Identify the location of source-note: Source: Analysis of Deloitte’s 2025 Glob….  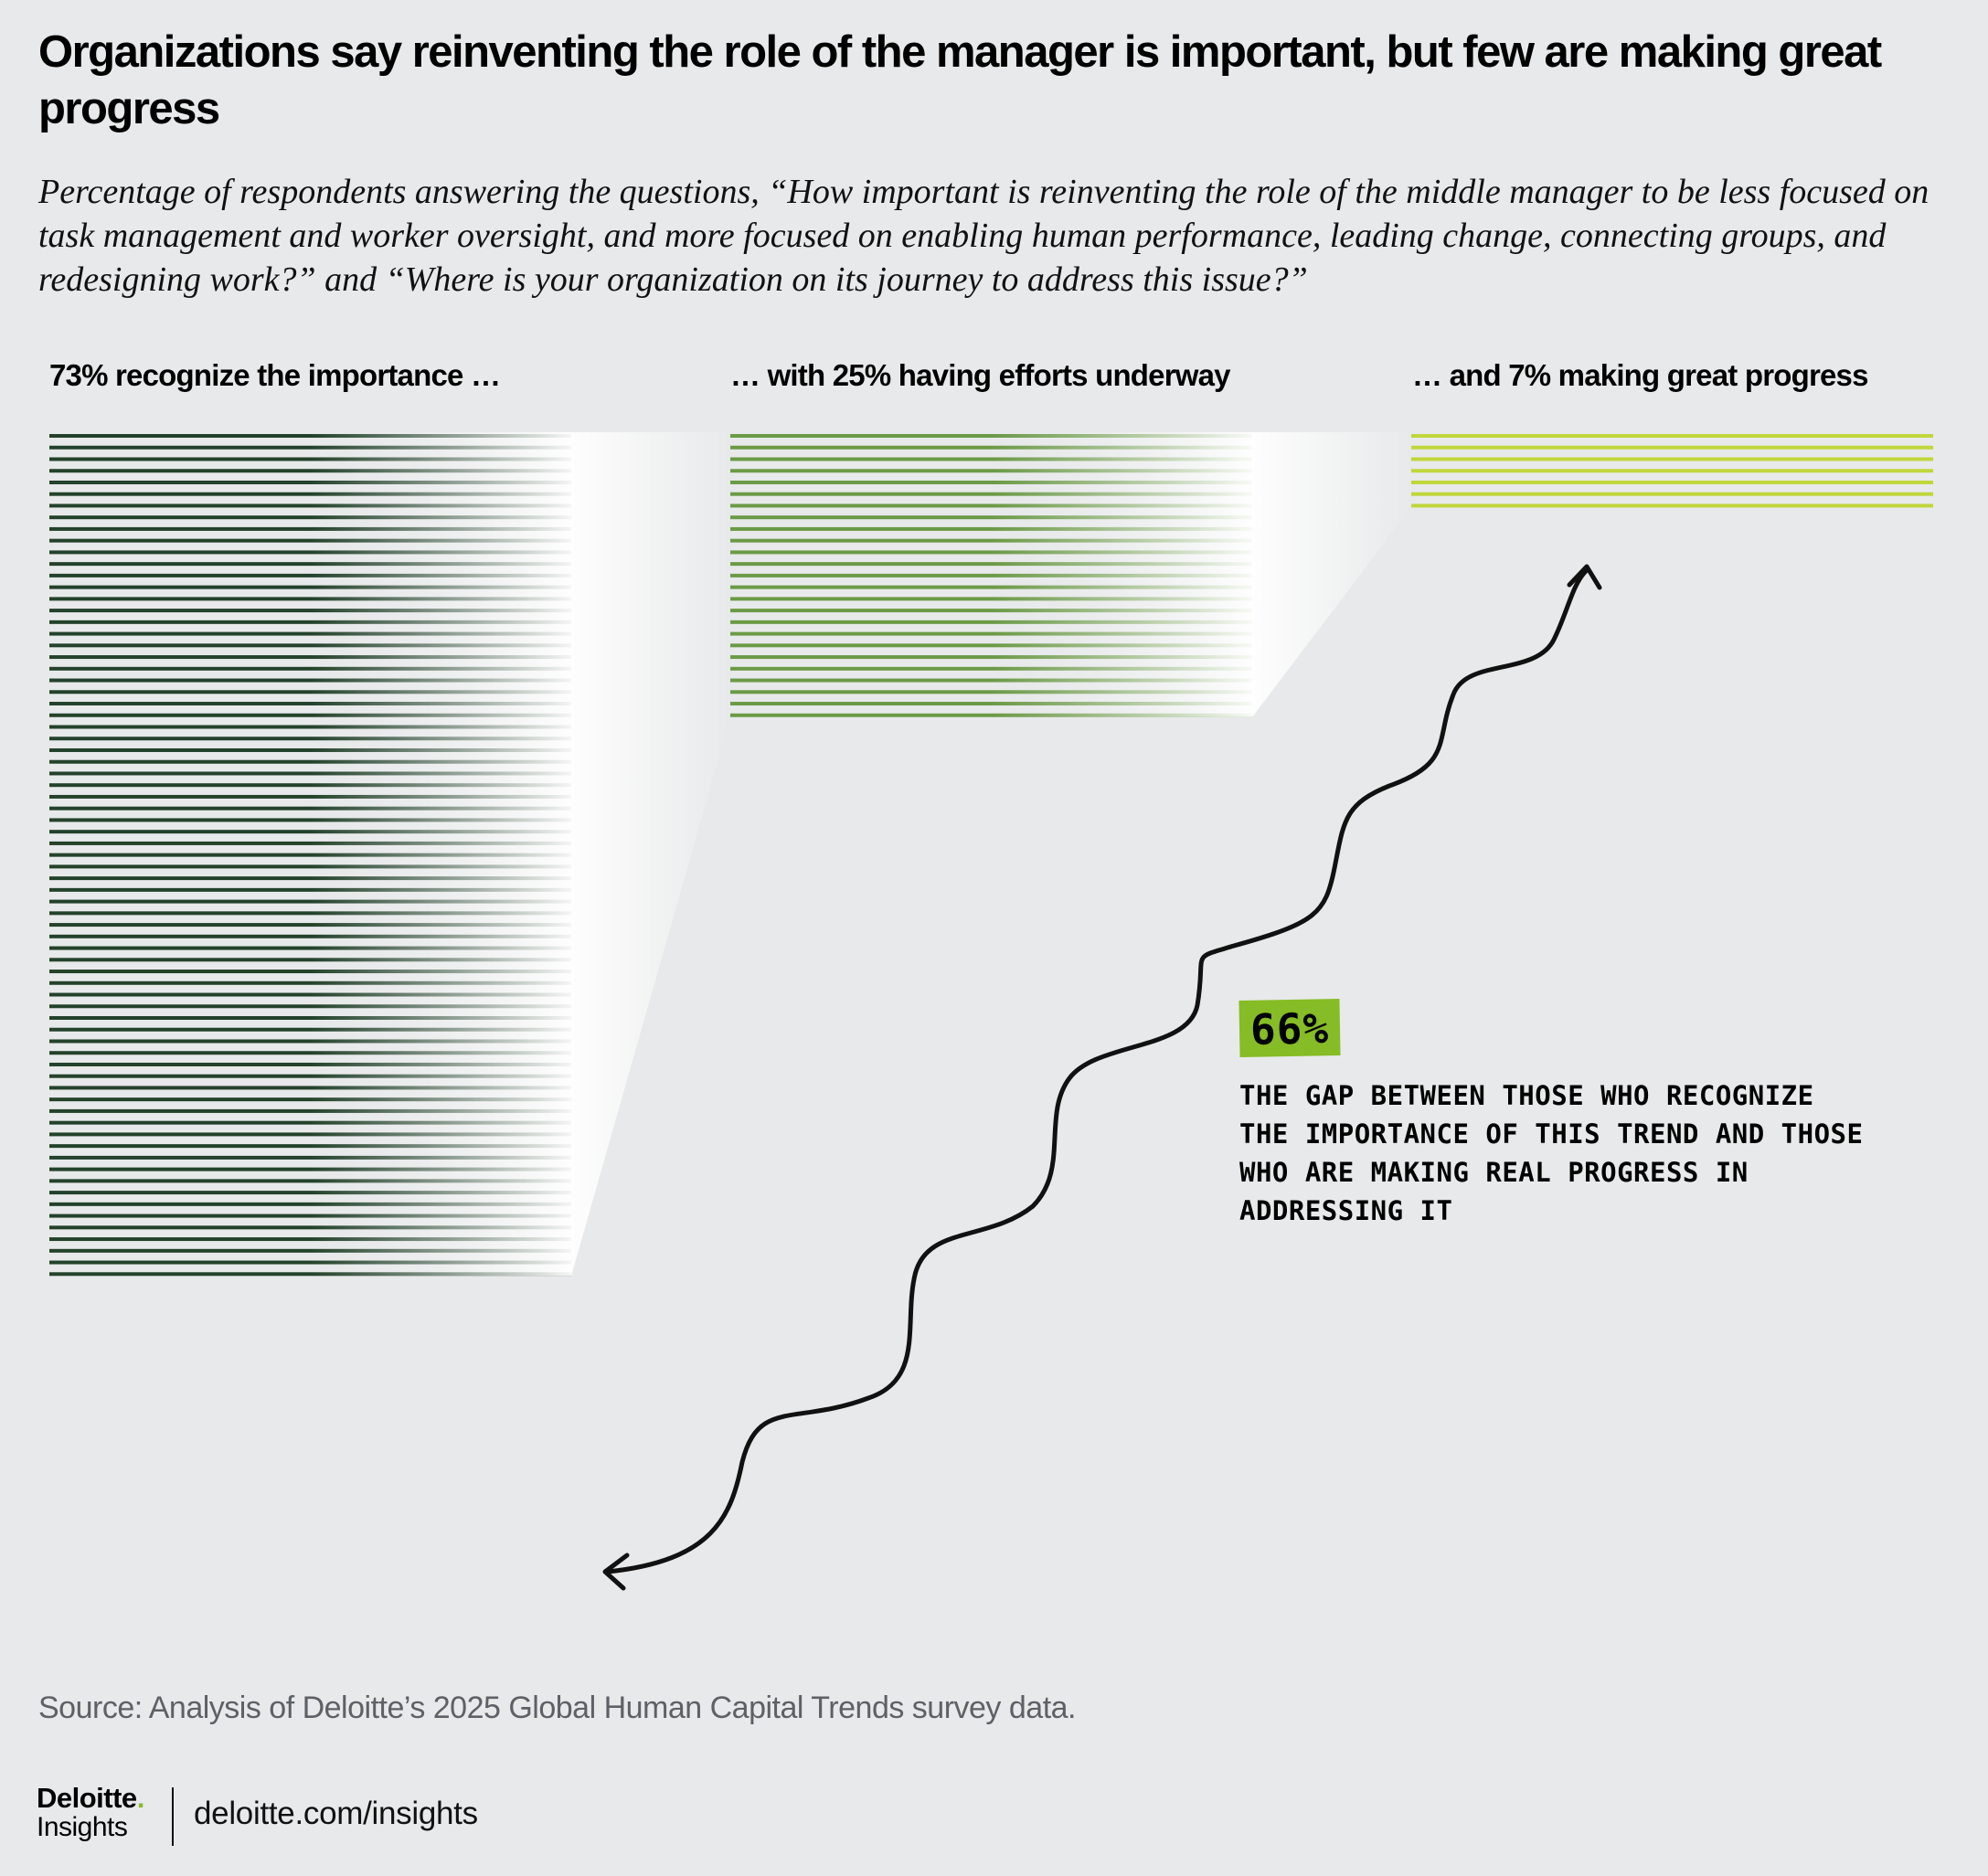
(557, 1708).